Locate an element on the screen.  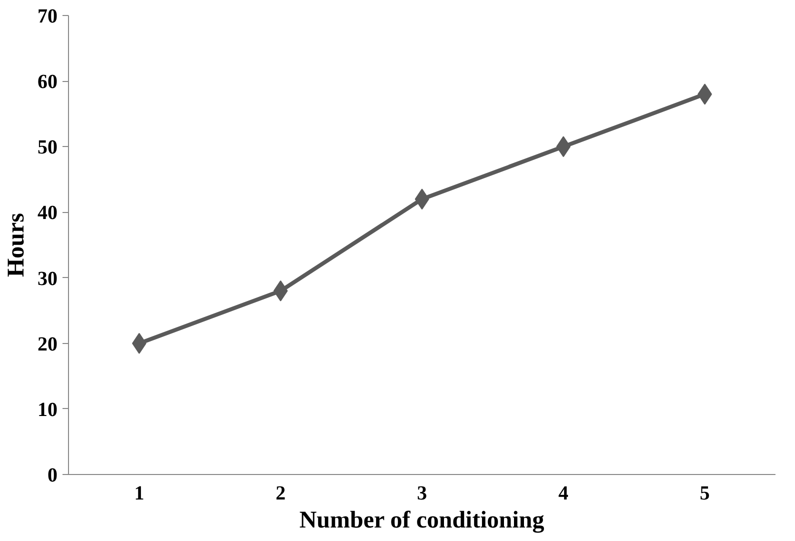
y-tick-label: 20 is located at coordinates (48, 344).